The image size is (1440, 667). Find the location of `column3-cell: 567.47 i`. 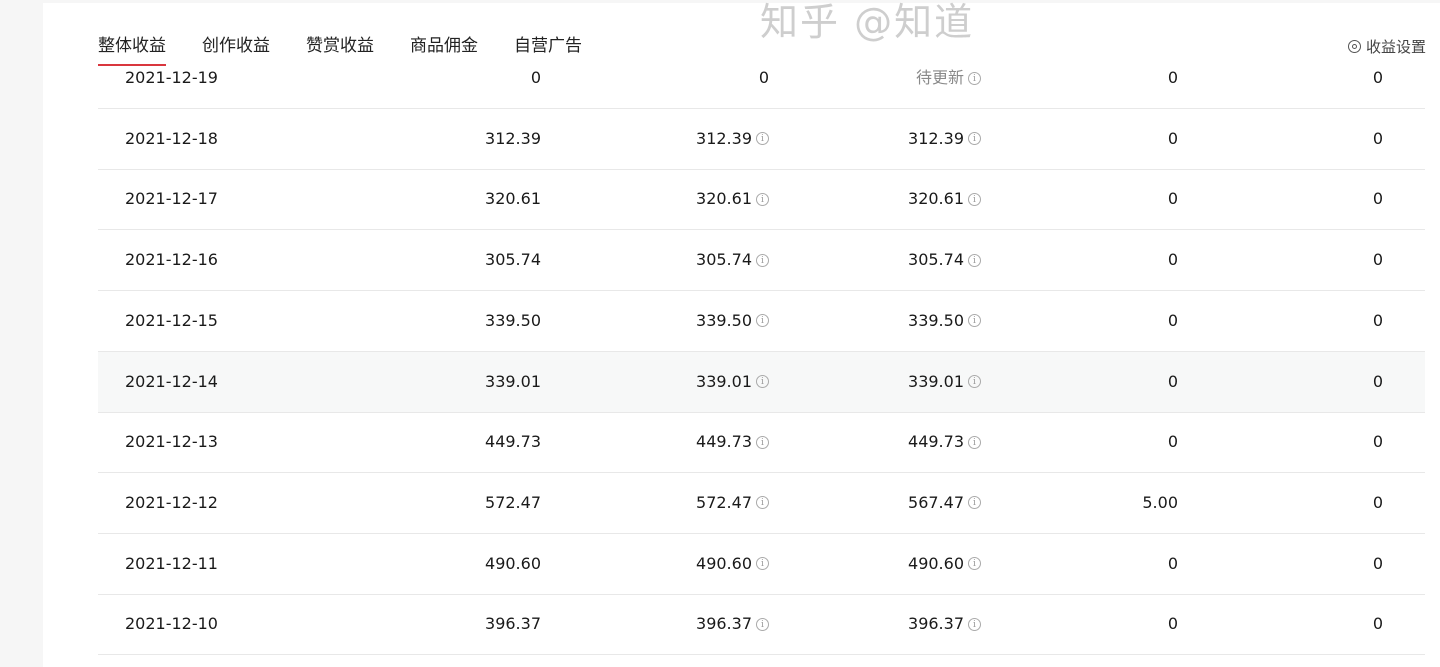

column3-cell: 567.47 i is located at coordinates (944, 503).